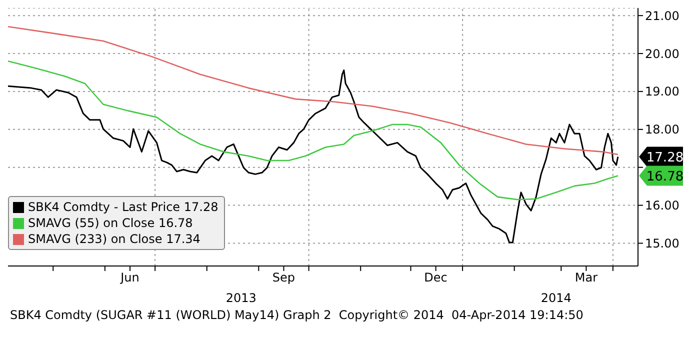  What do you see at coordinates (436, 277) in the screenshot?
I see `x-tick-label: Dec` at bounding box center [436, 277].